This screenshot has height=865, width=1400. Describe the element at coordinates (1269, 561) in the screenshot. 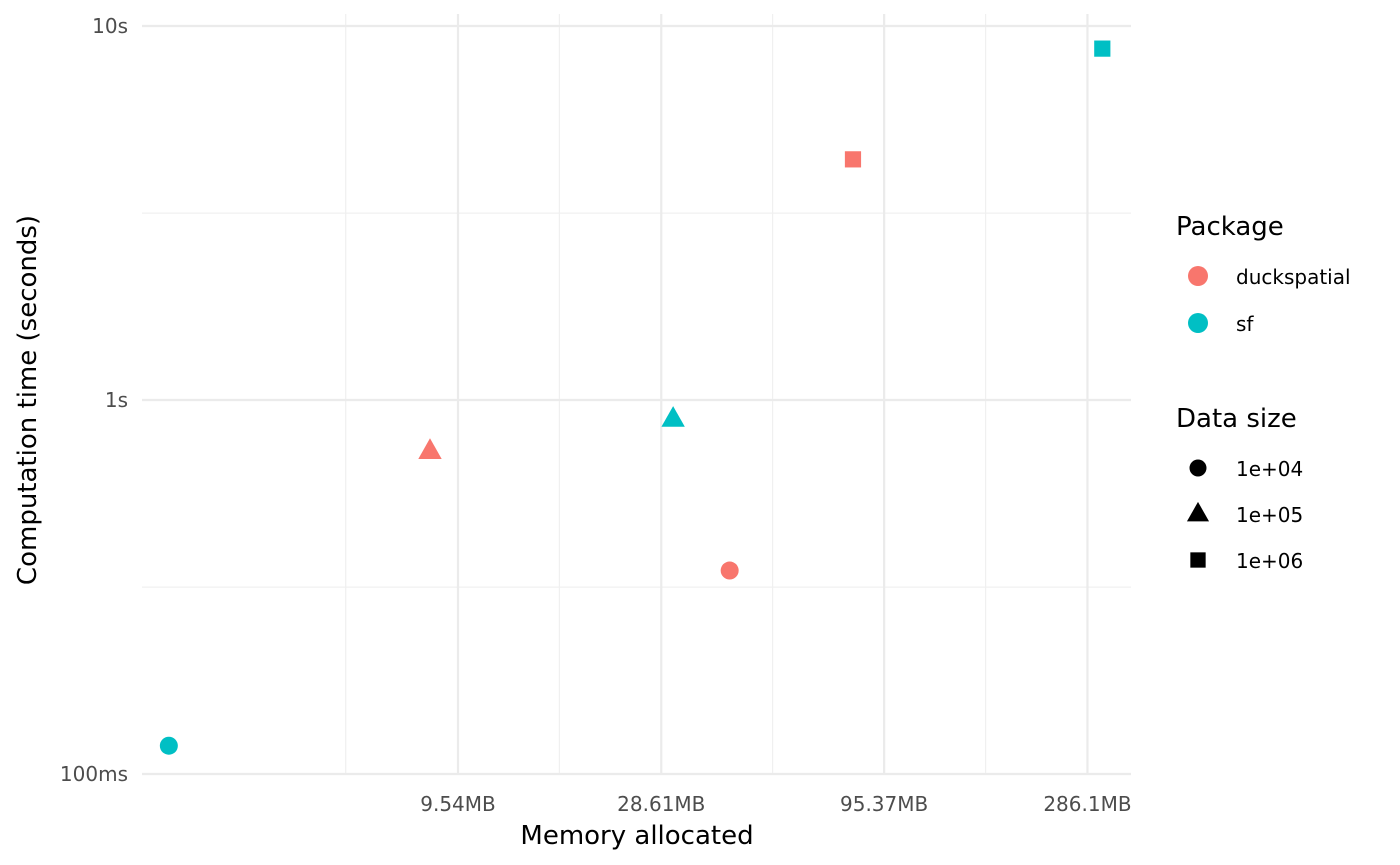

I see `legend-label-square: 1e+06` at that location.